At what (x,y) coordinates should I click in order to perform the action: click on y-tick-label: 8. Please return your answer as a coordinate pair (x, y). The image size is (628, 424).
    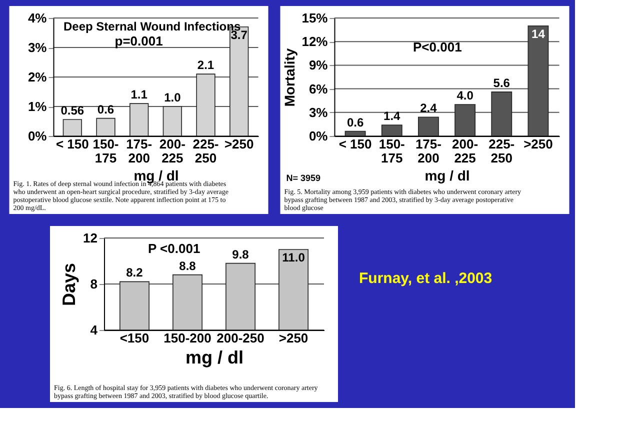
    Looking at the image, I should click on (94, 284).